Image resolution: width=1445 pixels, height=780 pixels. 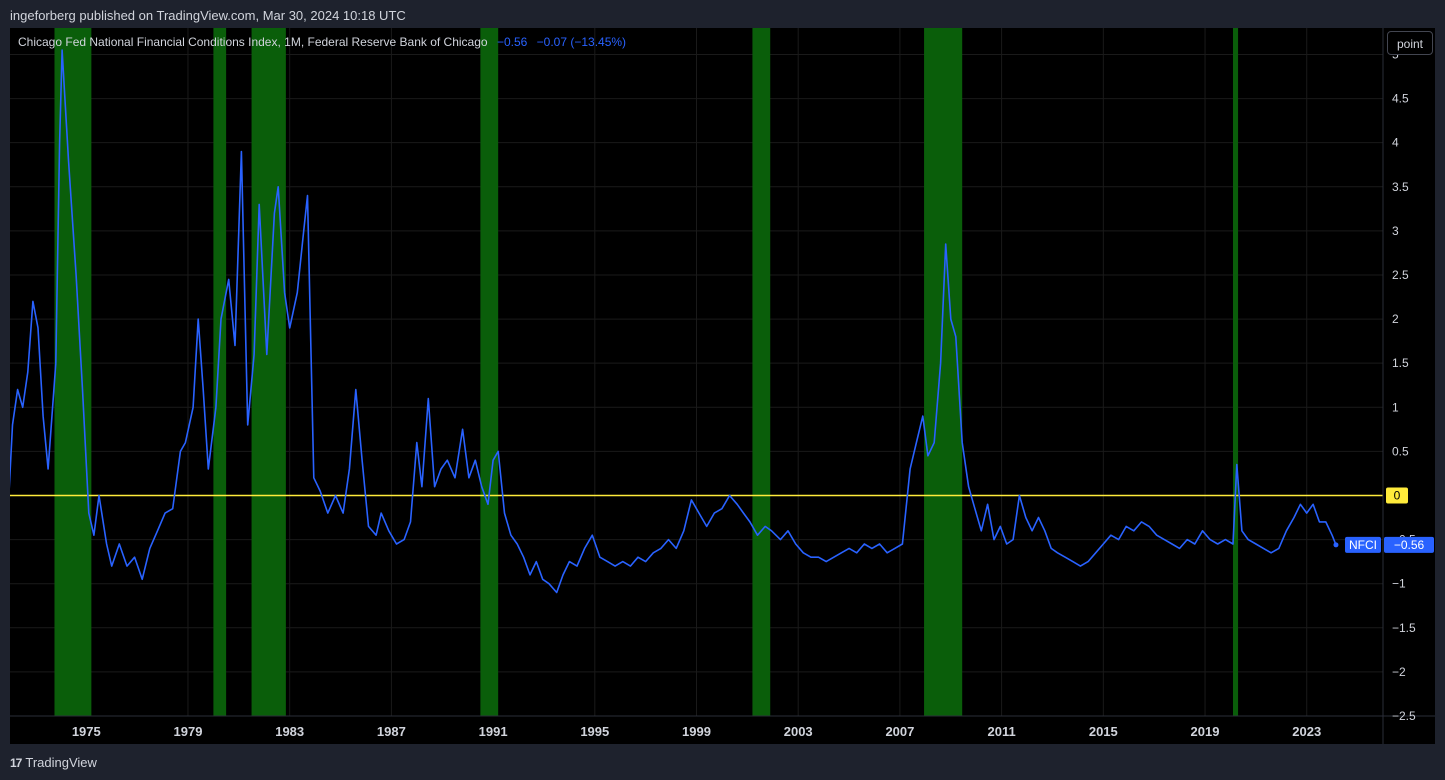 I want to click on x-tick-label: 2023, so click(x=1306, y=731).